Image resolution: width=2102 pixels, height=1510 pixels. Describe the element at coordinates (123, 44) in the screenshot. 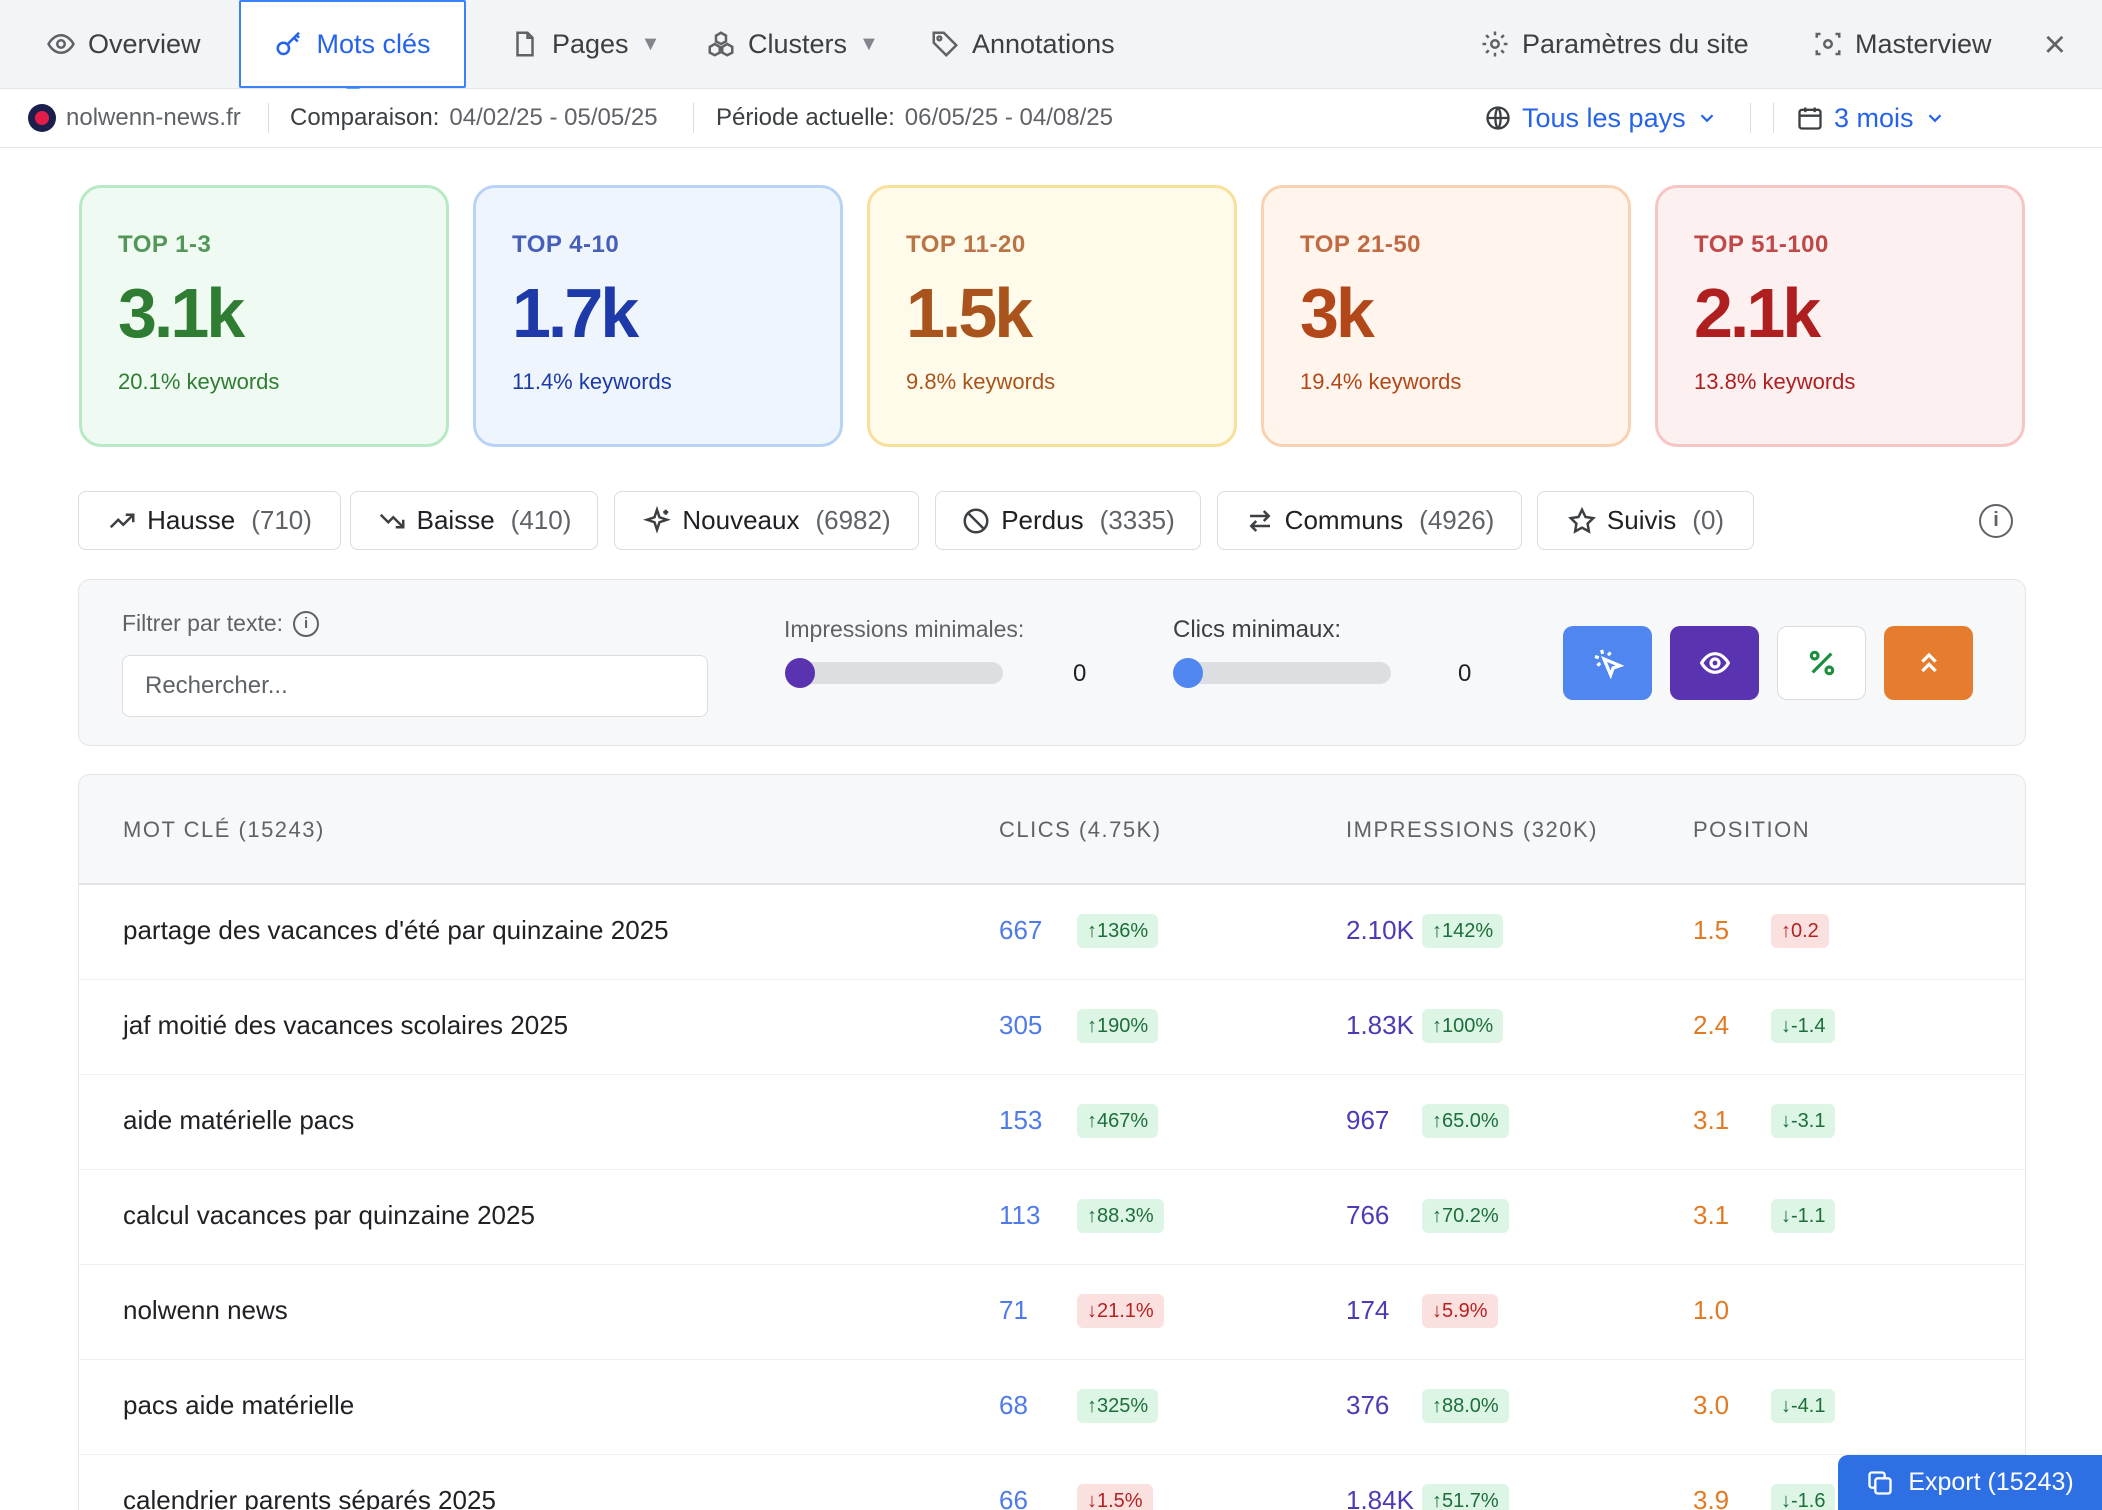

I see `tab-overview: Overview` at that location.